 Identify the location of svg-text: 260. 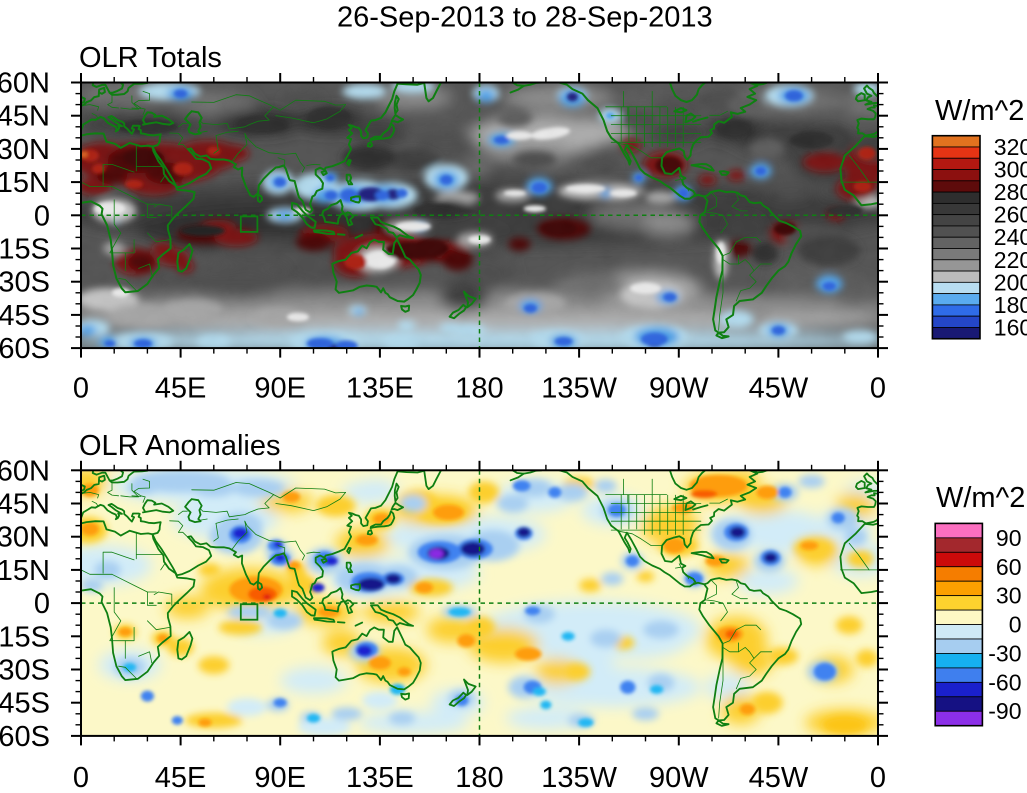
(1010, 215).